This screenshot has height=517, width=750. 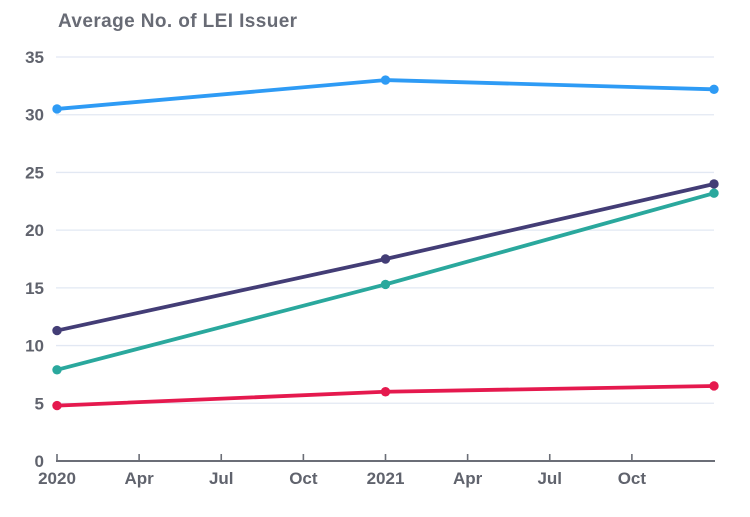 What do you see at coordinates (303, 478) in the screenshot?
I see `x-tick-label-3: Oct` at bounding box center [303, 478].